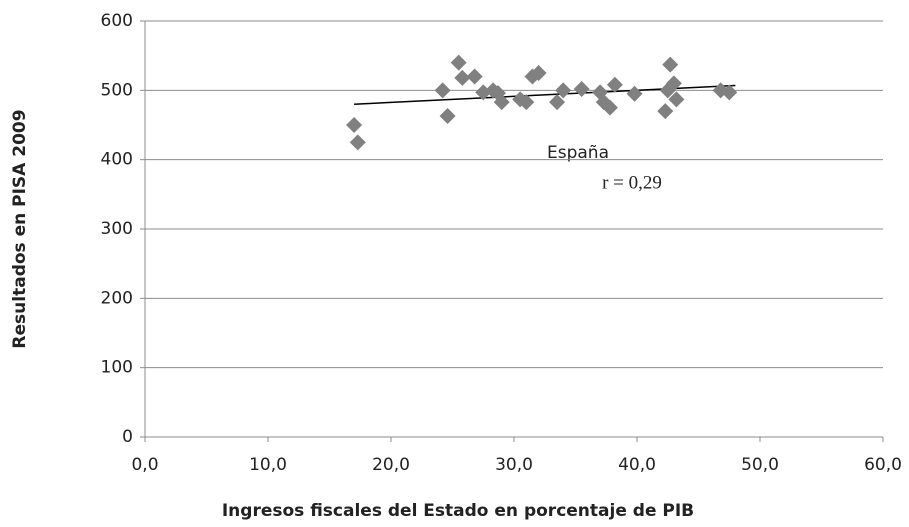 Image resolution: width=909 pixels, height=527 pixels. What do you see at coordinates (883, 465) in the screenshot?
I see `x-tick-label: 60,0` at bounding box center [883, 465].